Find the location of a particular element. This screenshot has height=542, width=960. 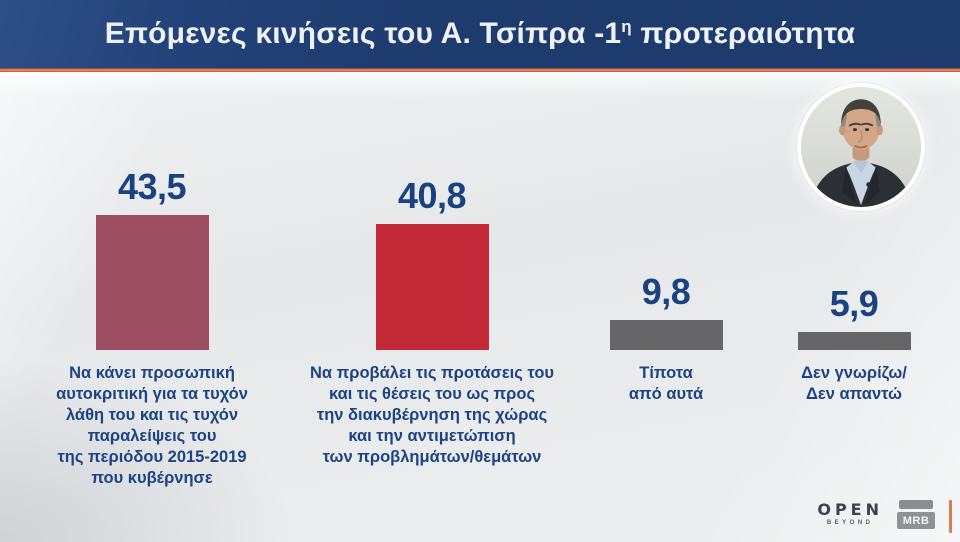

bar-label: Δεν γνωρίζω/ Δεν απαντώ is located at coordinates (854, 383).